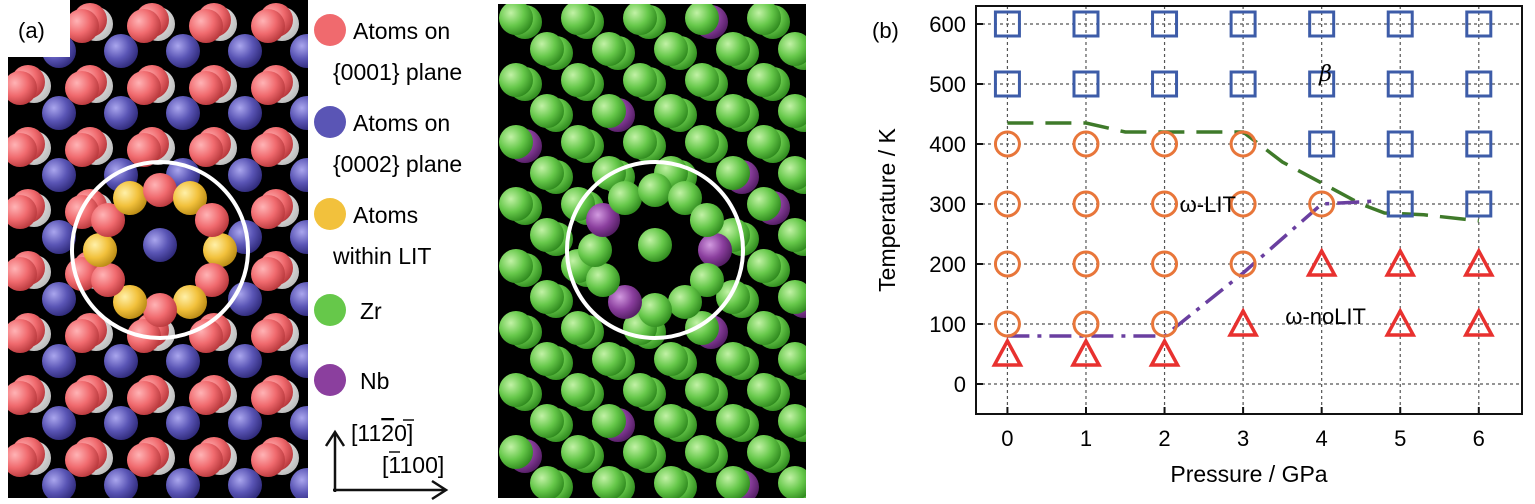  Describe the element at coordinates (1164, 438) in the screenshot. I see `x-tick-label: 2` at that location.